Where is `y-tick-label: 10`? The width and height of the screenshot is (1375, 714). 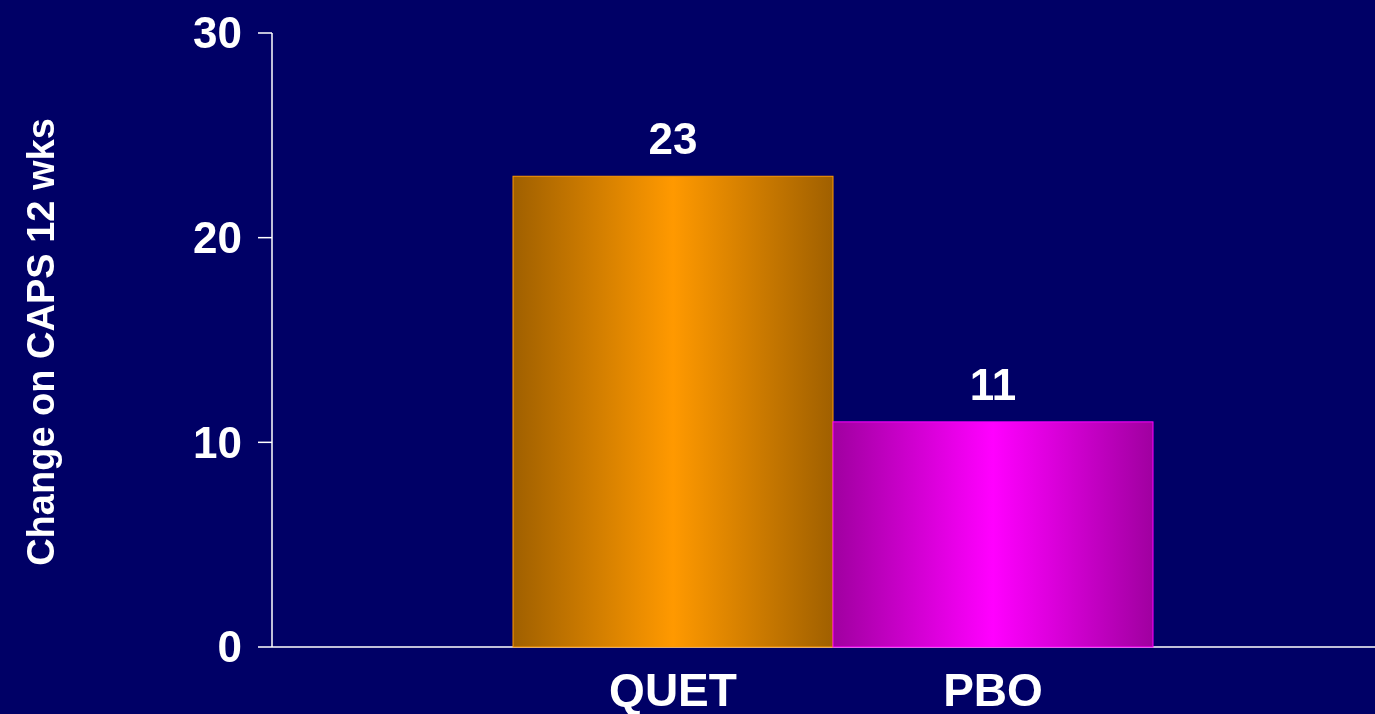 y-tick-label: 10 is located at coordinates (217, 442).